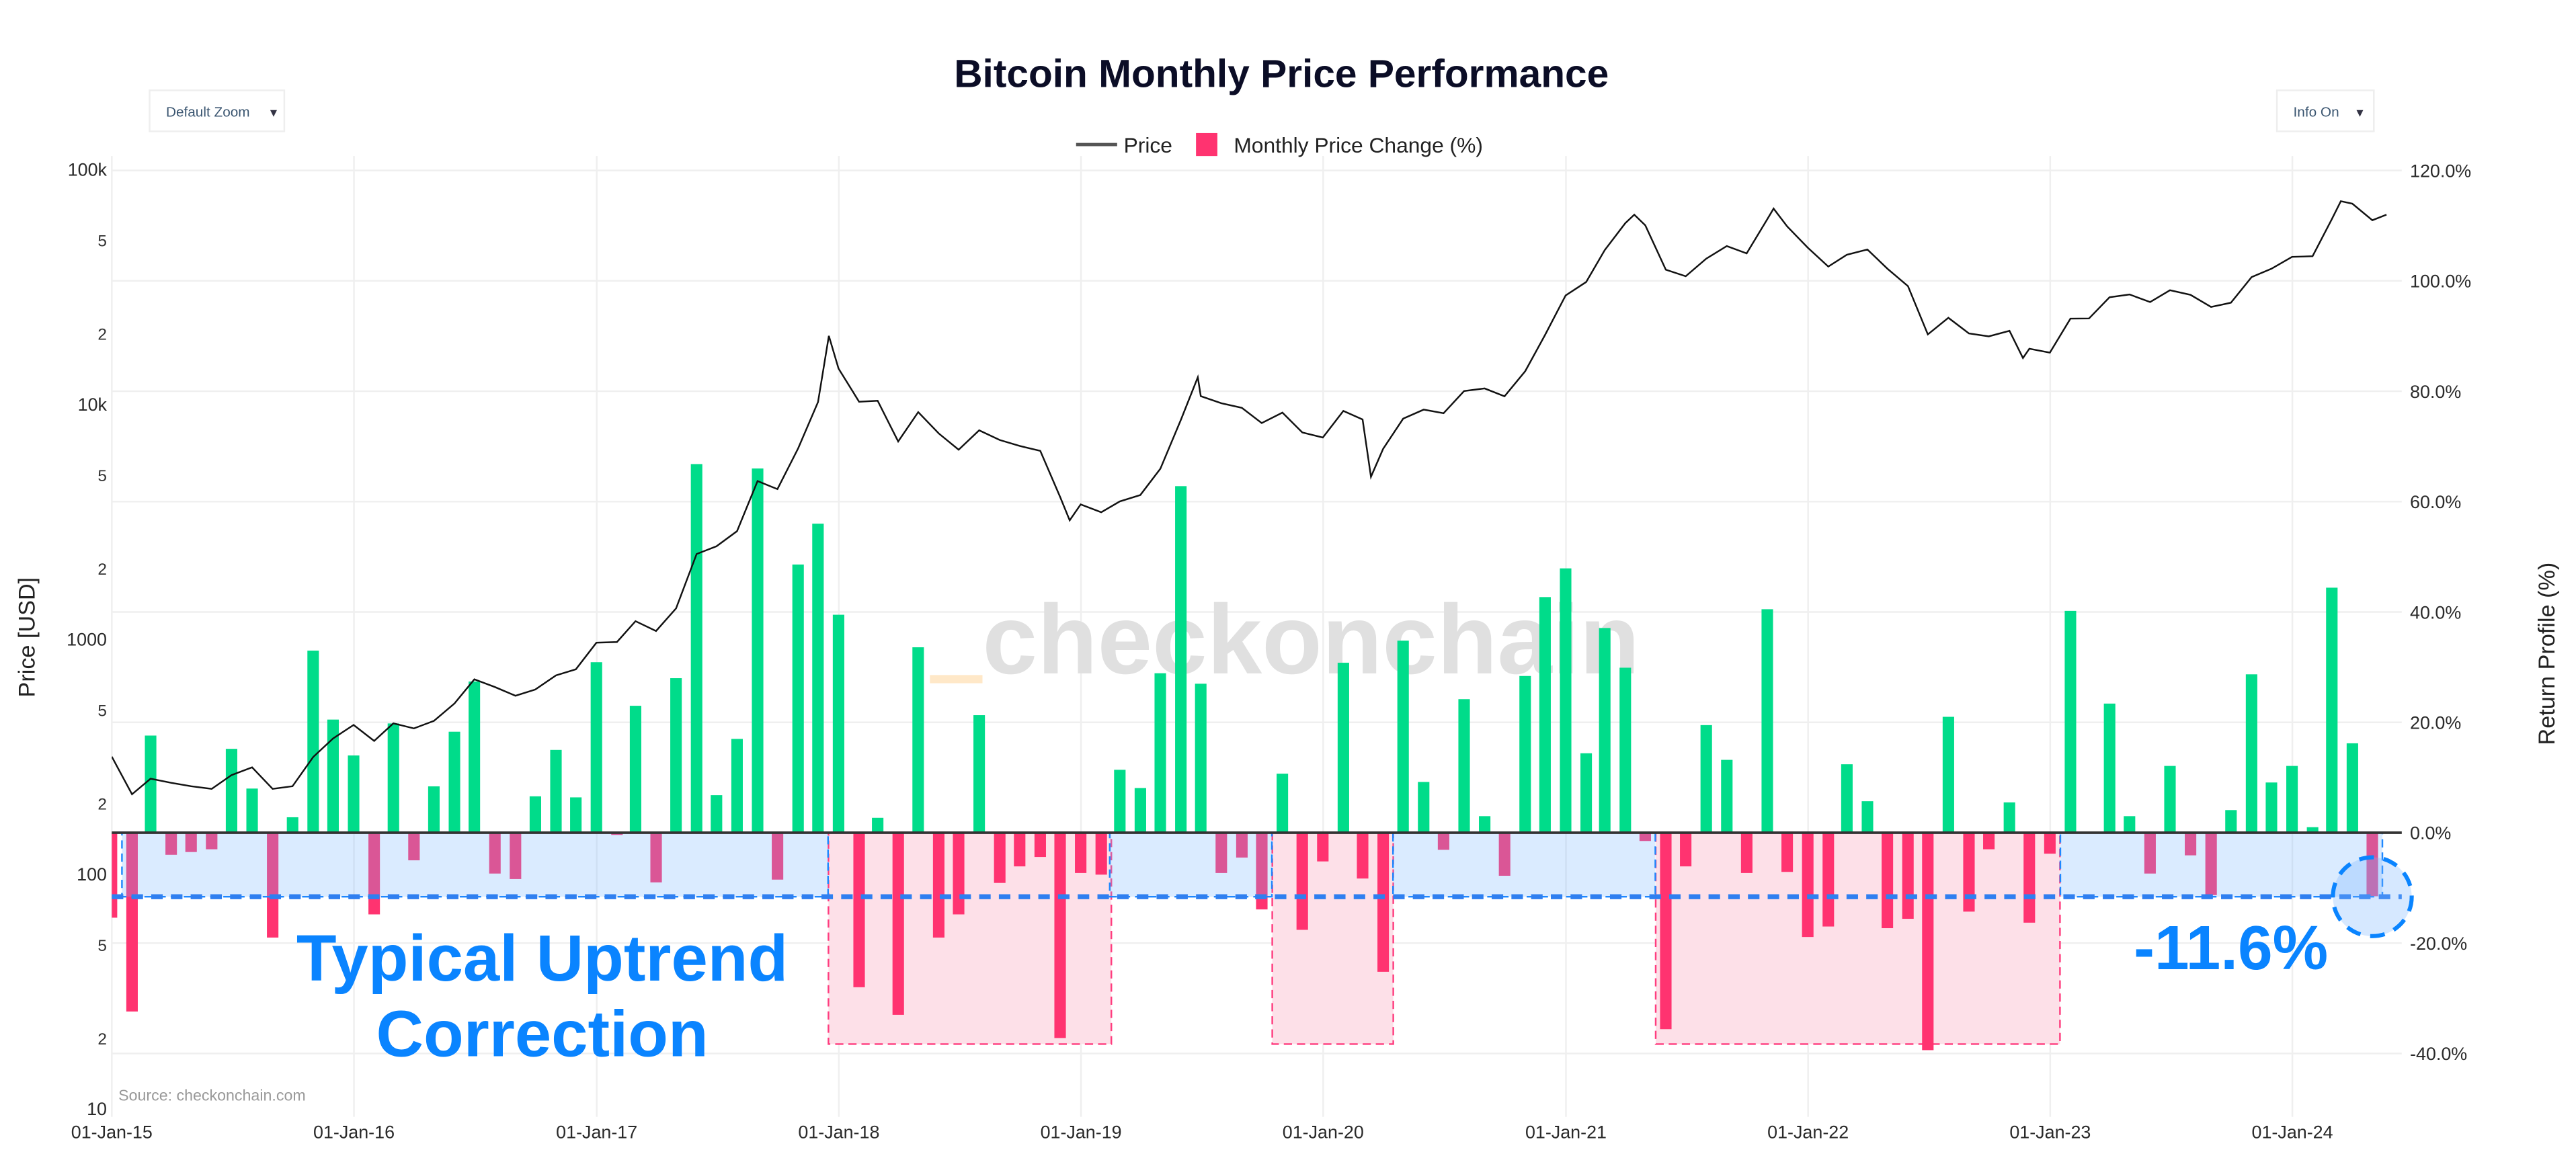  What do you see at coordinates (2231, 948) in the screenshot?
I see `latest-change-annotation: -11.6%` at bounding box center [2231, 948].